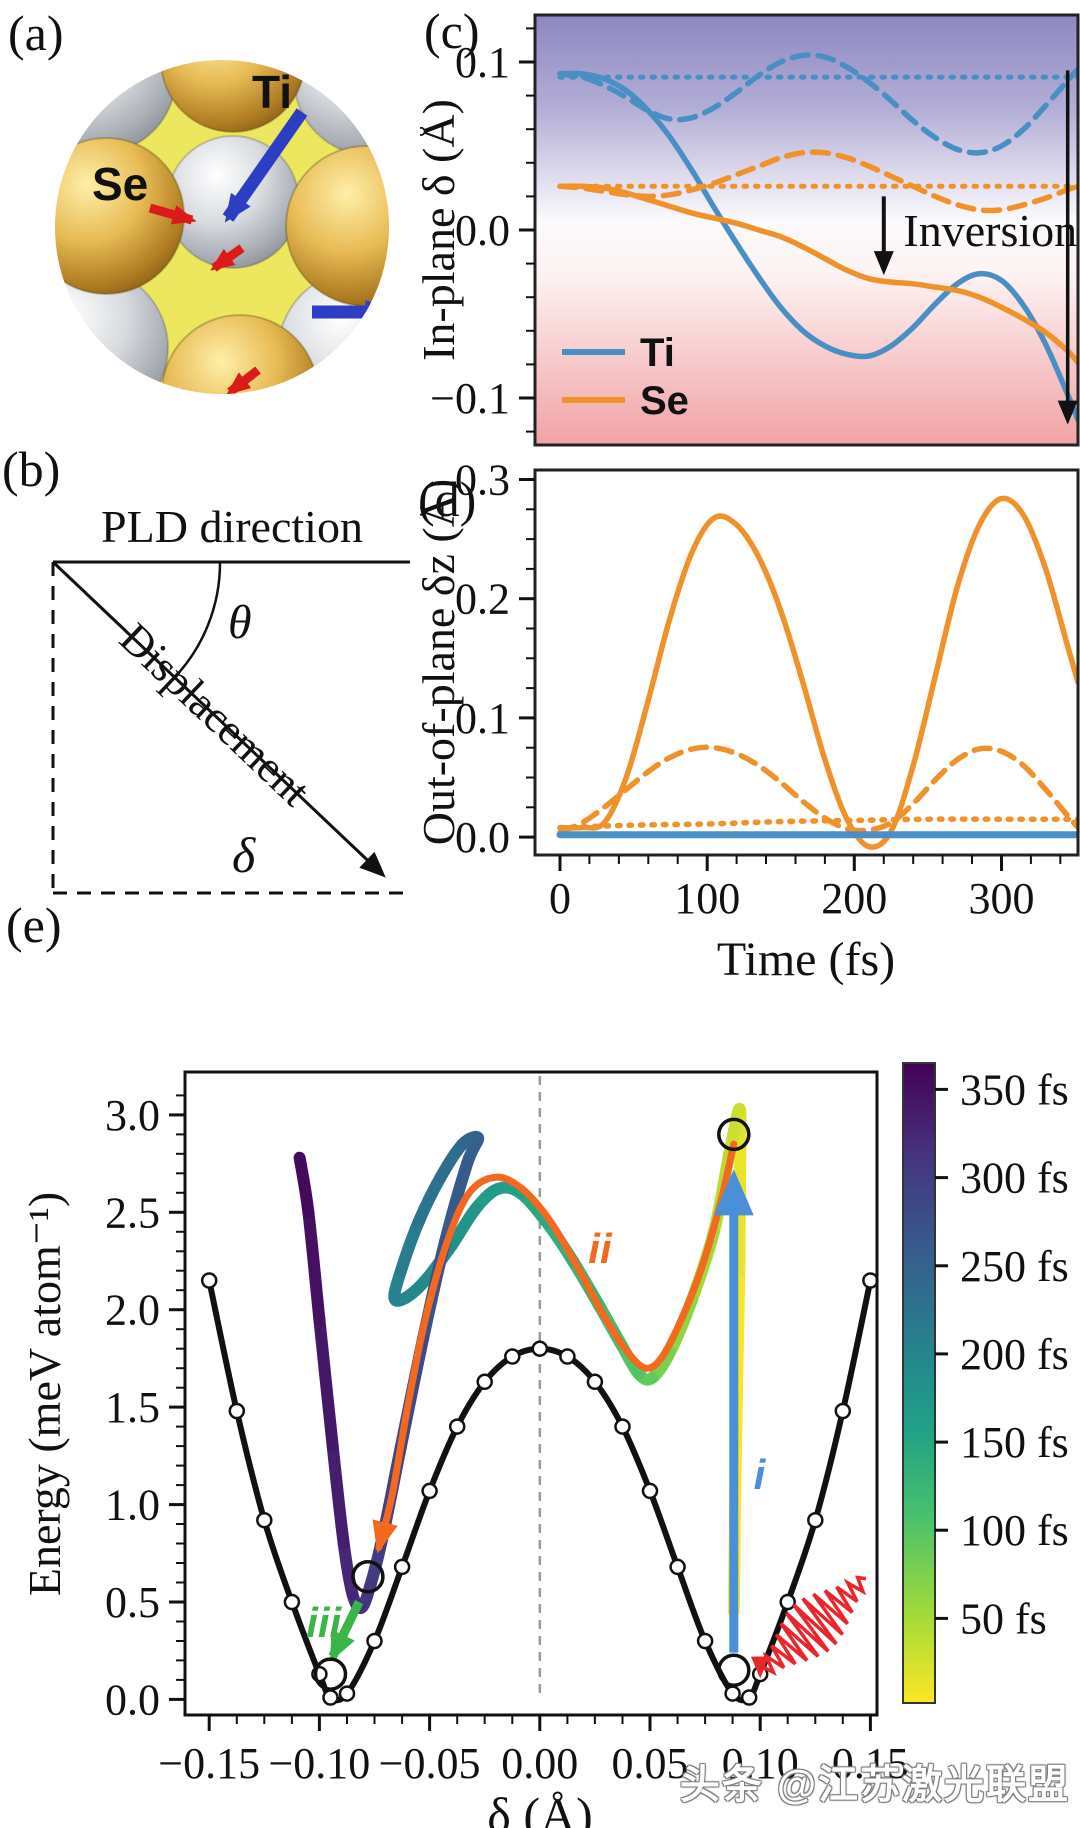  Describe the element at coordinates (482, 599) in the screenshot. I see `y-tick-label: 0.2` at that location.